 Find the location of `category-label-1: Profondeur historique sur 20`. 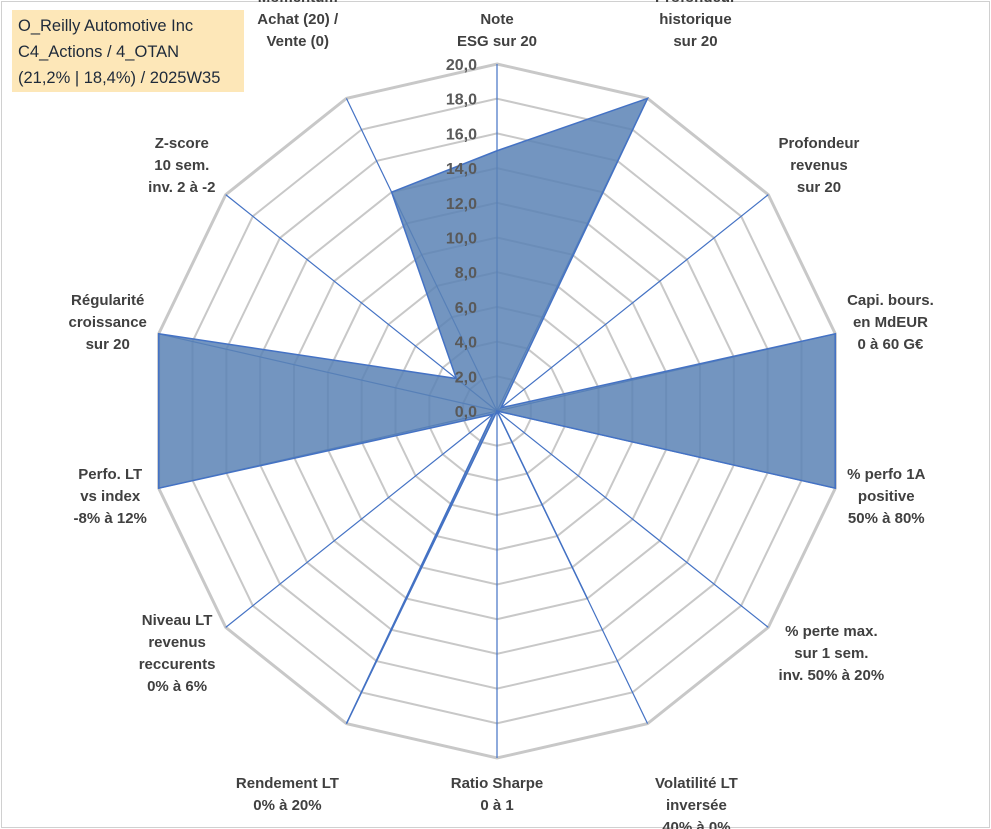

category-label-1: Profondeur historique sur 20 is located at coordinates (695, 25).